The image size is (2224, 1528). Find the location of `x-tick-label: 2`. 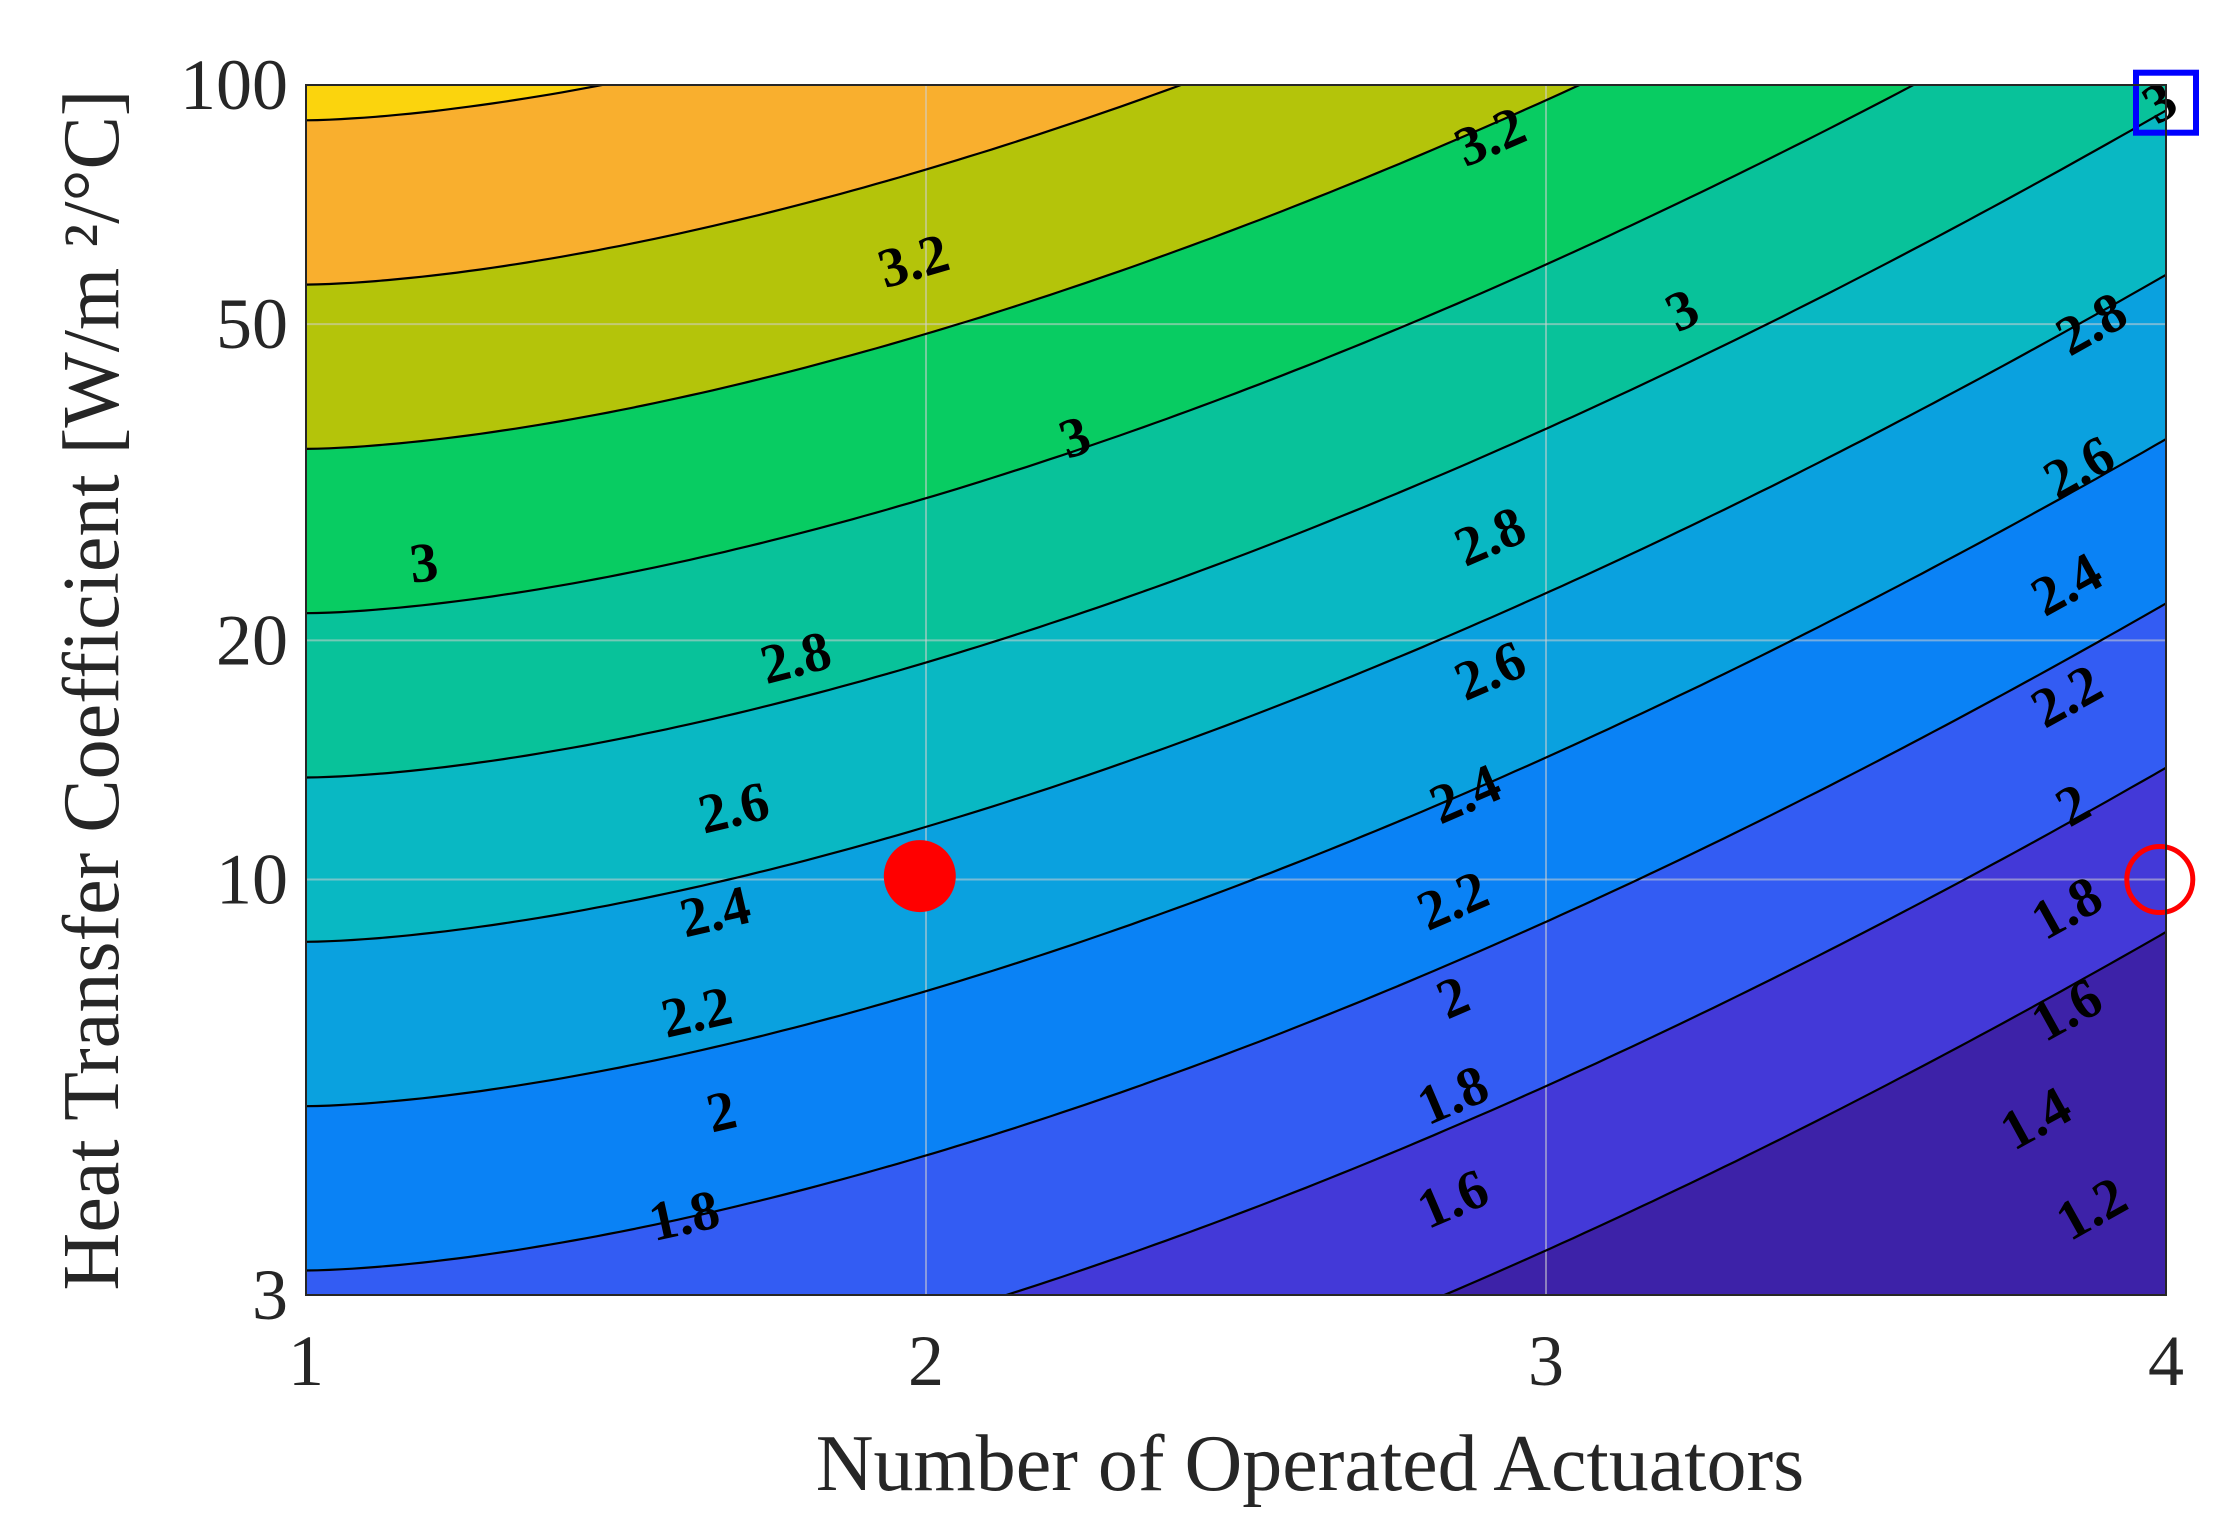

x-tick-label: 2 is located at coordinates (926, 1361).